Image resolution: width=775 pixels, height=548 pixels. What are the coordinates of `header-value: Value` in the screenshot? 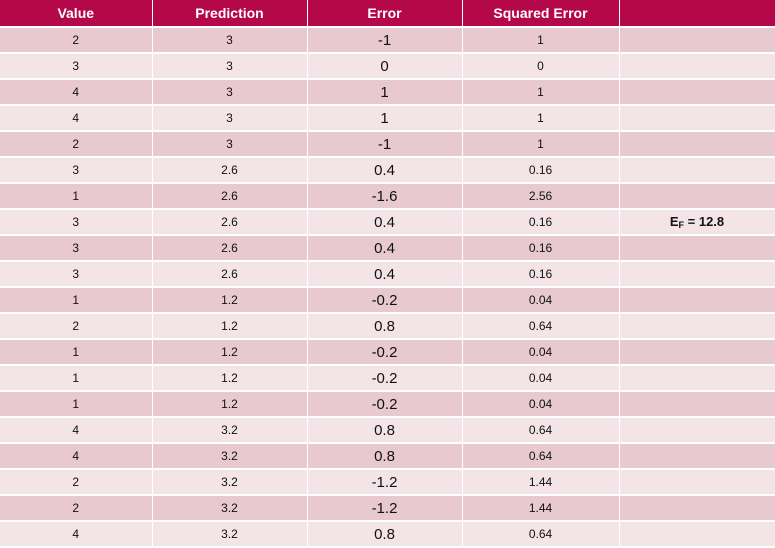 It's located at (76, 14).